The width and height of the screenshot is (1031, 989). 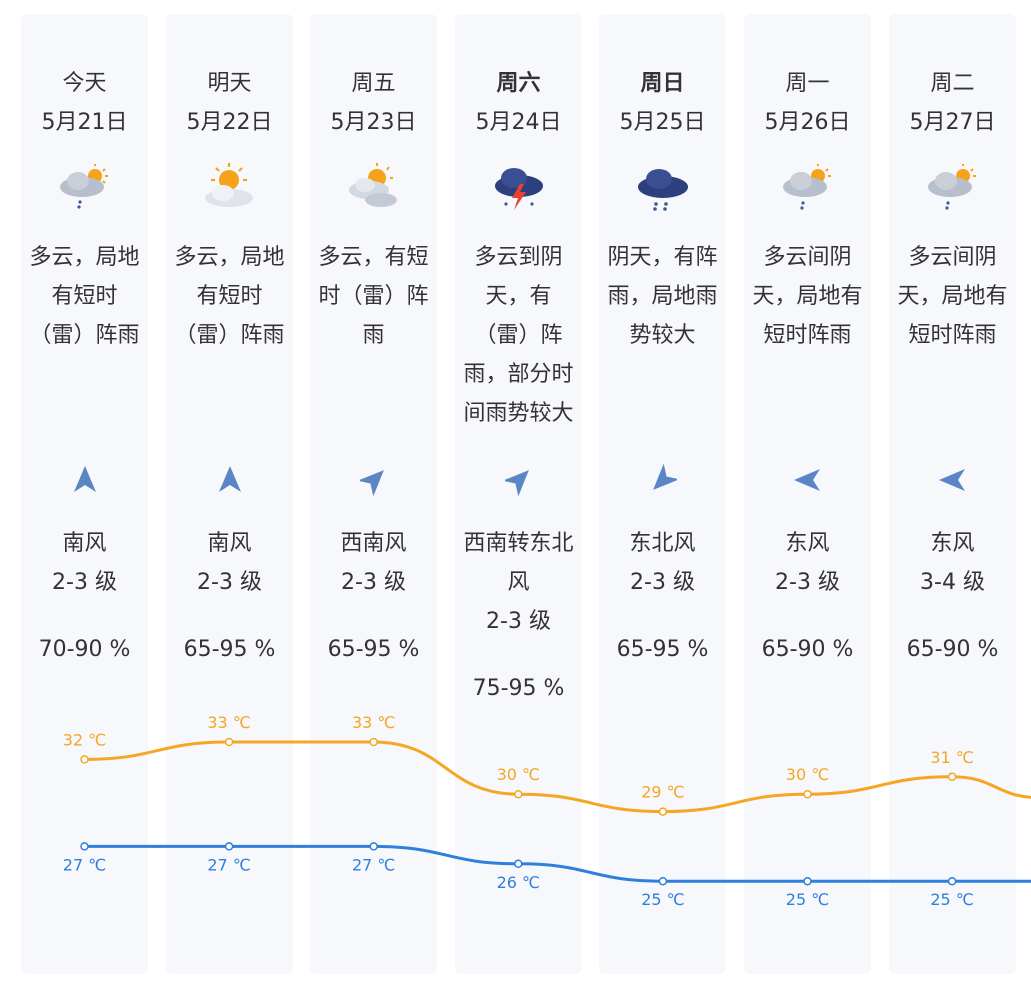 I want to click on weekday-label: 周二, so click(x=952, y=83).